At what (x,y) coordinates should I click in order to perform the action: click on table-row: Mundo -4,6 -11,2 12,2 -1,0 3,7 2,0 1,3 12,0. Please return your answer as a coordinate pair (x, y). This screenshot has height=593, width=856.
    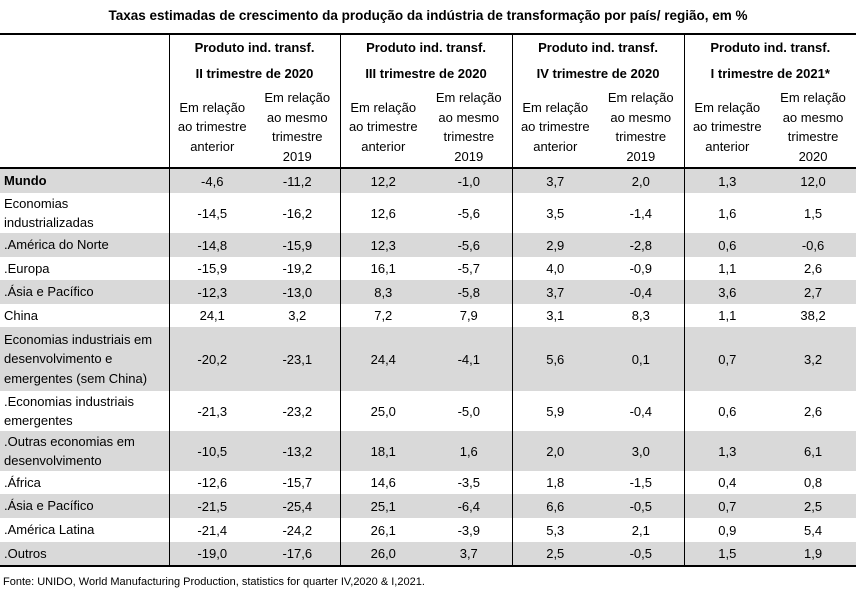
    Looking at the image, I should click on (428, 180).